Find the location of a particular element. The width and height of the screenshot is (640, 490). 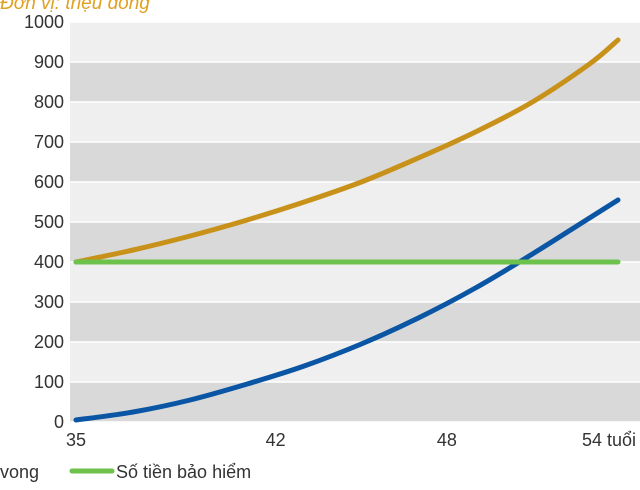

y-tick-label: 400 is located at coordinates (49, 262).